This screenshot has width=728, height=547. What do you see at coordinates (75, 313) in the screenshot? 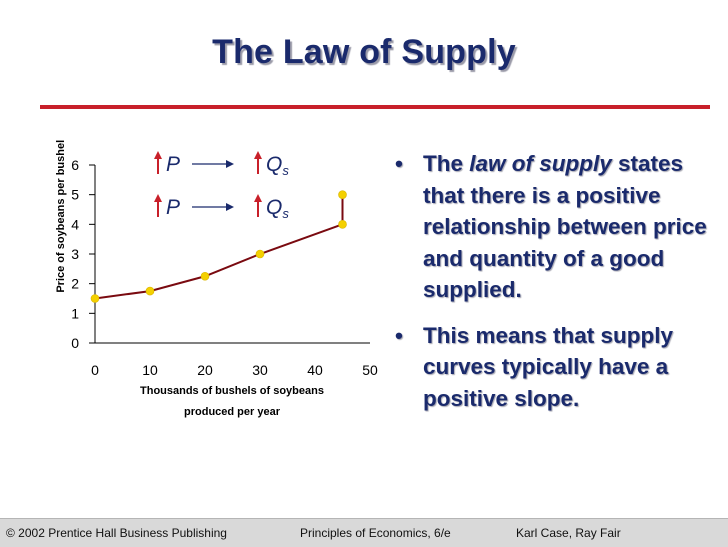
I see `y-tick-label: 1` at bounding box center [75, 313].